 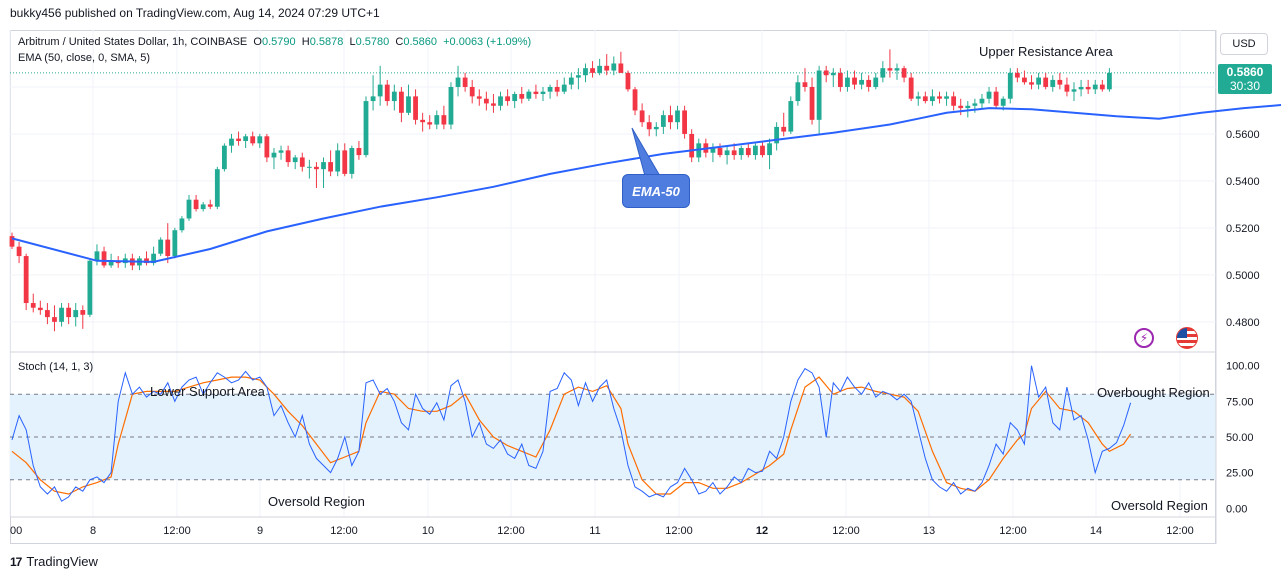 I want to click on stoch-legend: Stoch (14, 1, 3), so click(x=56, y=367).